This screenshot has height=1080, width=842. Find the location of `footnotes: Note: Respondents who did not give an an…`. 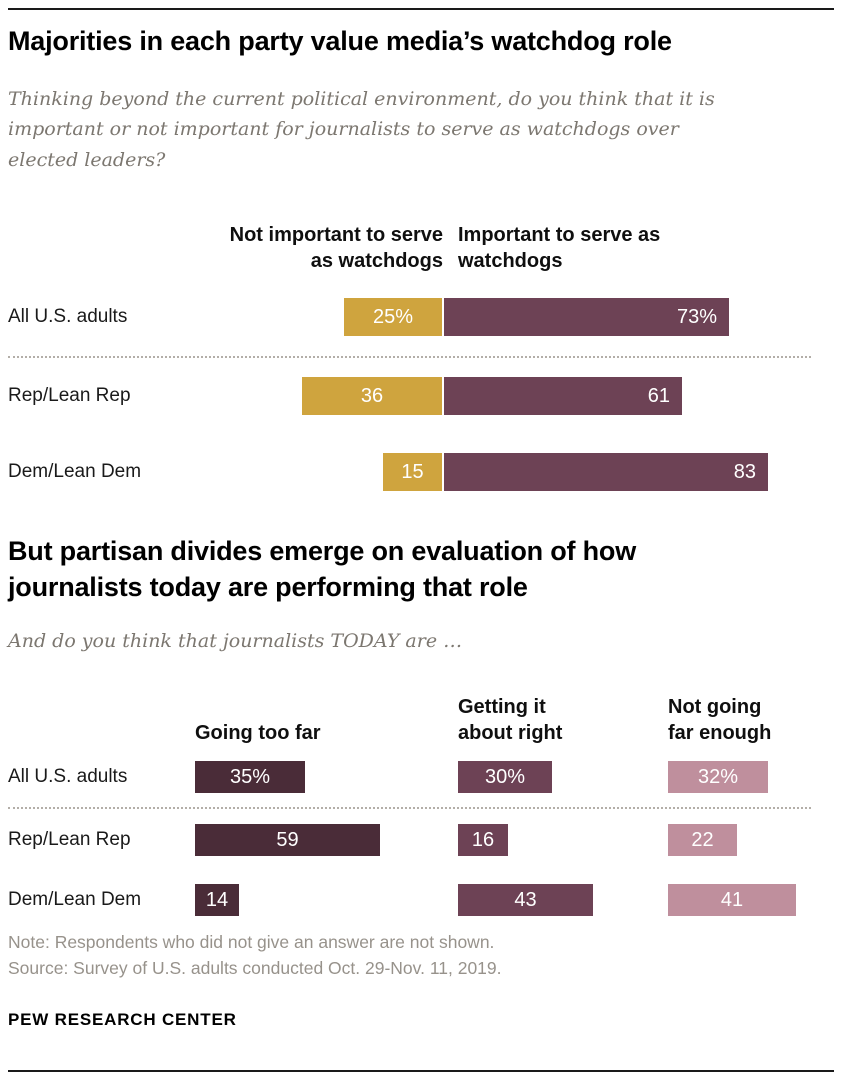

footnotes: Note: Respondents who did not give an an… is located at coordinates (255, 955).